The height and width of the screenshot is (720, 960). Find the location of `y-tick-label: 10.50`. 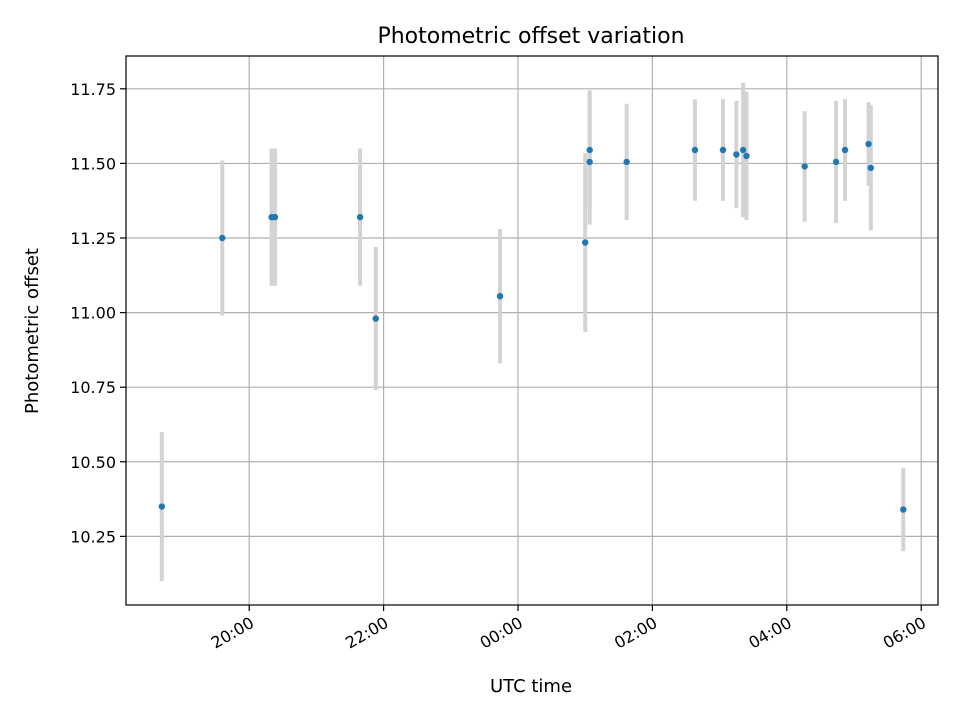

y-tick-label: 10.50 is located at coordinates (93, 462).